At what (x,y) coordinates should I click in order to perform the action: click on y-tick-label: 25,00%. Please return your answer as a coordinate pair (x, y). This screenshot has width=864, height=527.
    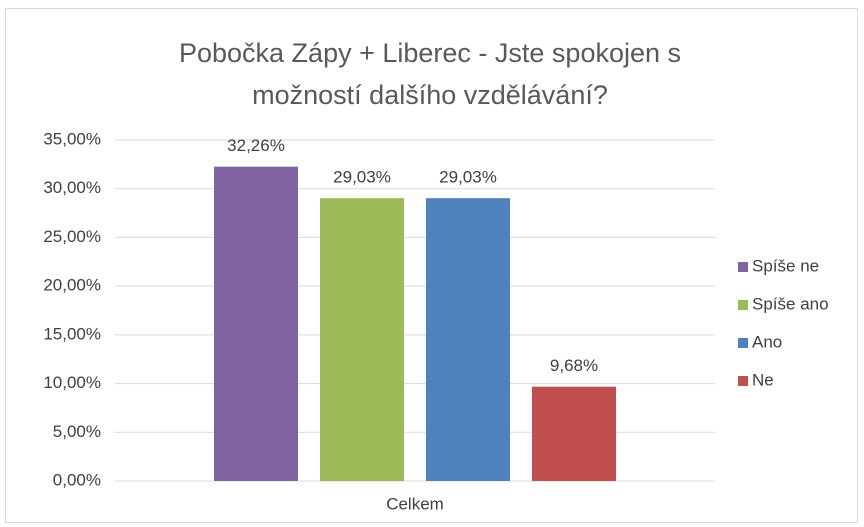
    Looking at the image, I should click on (72, 236).